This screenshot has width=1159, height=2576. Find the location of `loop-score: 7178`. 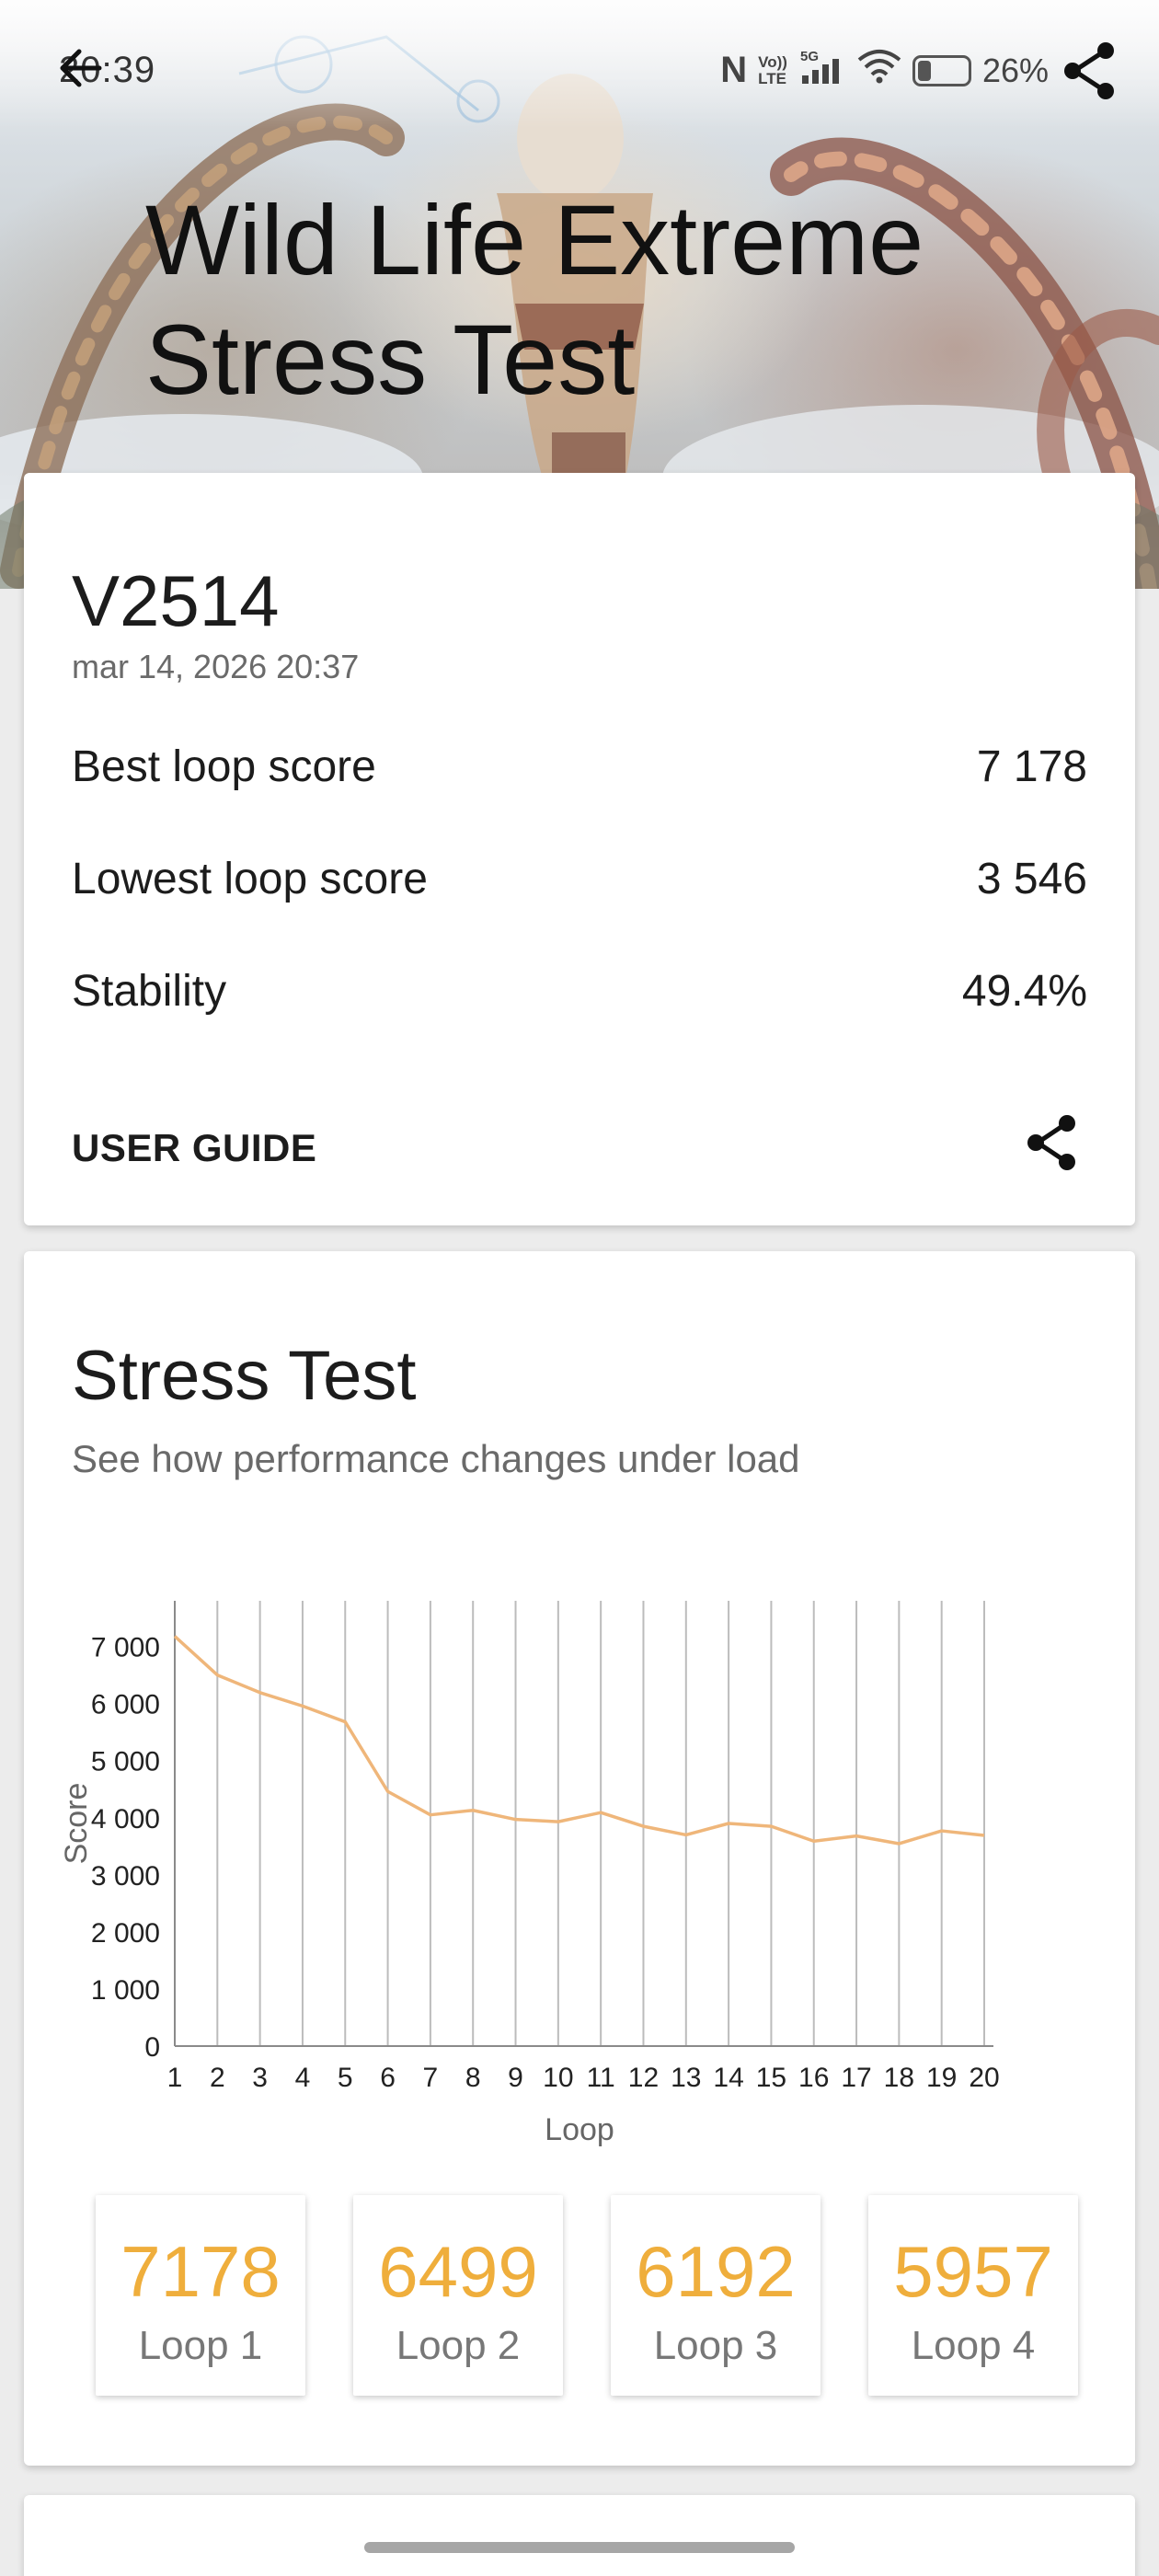

loop-score: 7178 is located at coordinates (200, 2271).